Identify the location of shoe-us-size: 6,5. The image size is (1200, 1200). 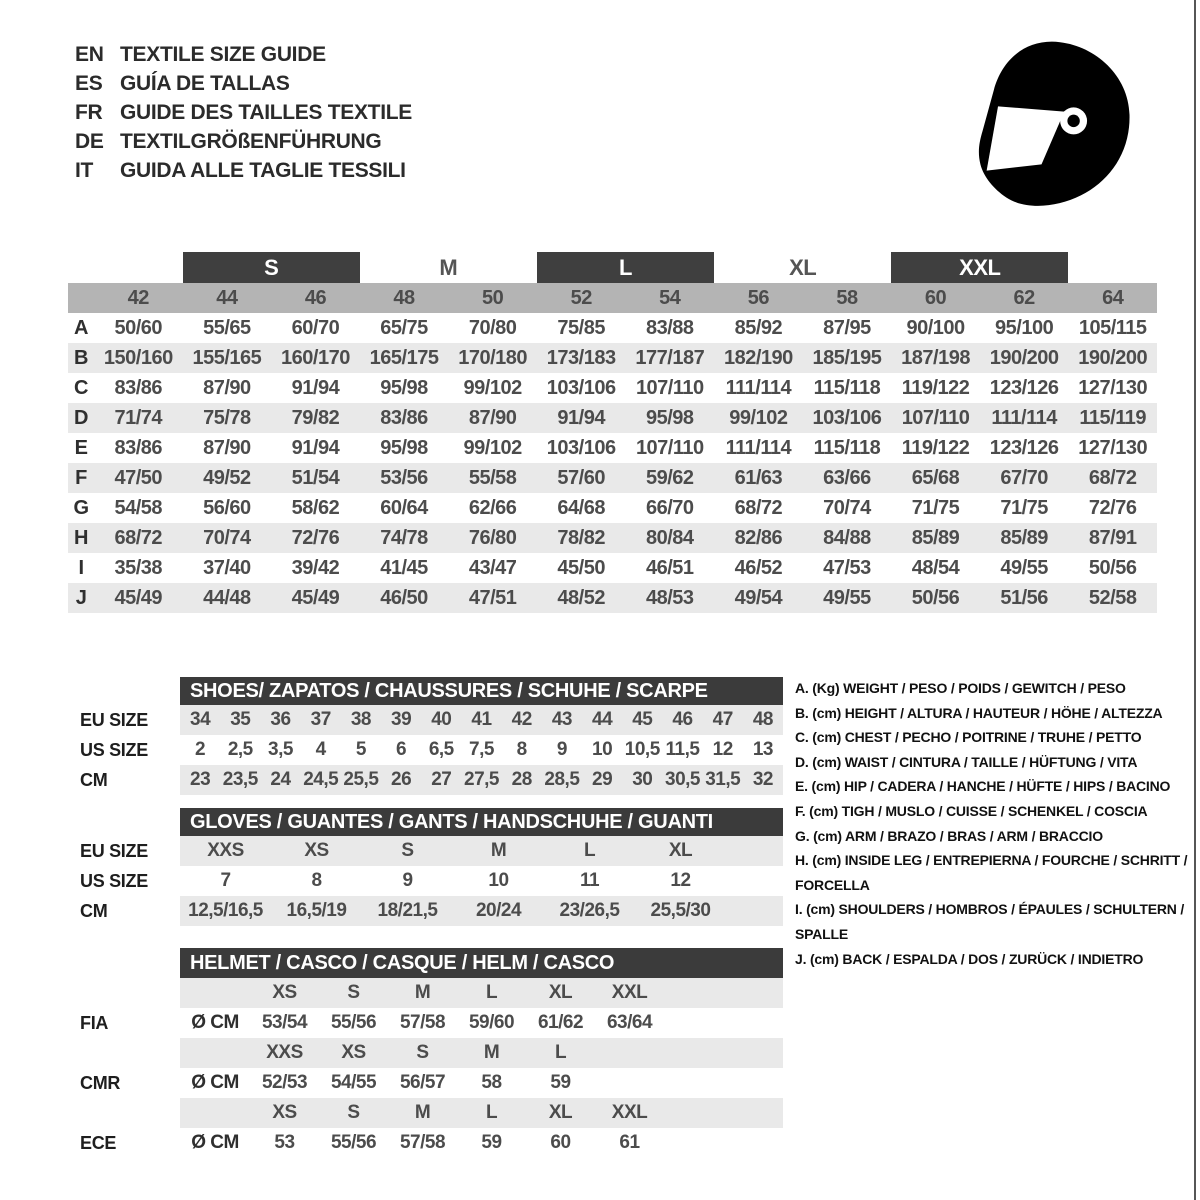
(441, 749).